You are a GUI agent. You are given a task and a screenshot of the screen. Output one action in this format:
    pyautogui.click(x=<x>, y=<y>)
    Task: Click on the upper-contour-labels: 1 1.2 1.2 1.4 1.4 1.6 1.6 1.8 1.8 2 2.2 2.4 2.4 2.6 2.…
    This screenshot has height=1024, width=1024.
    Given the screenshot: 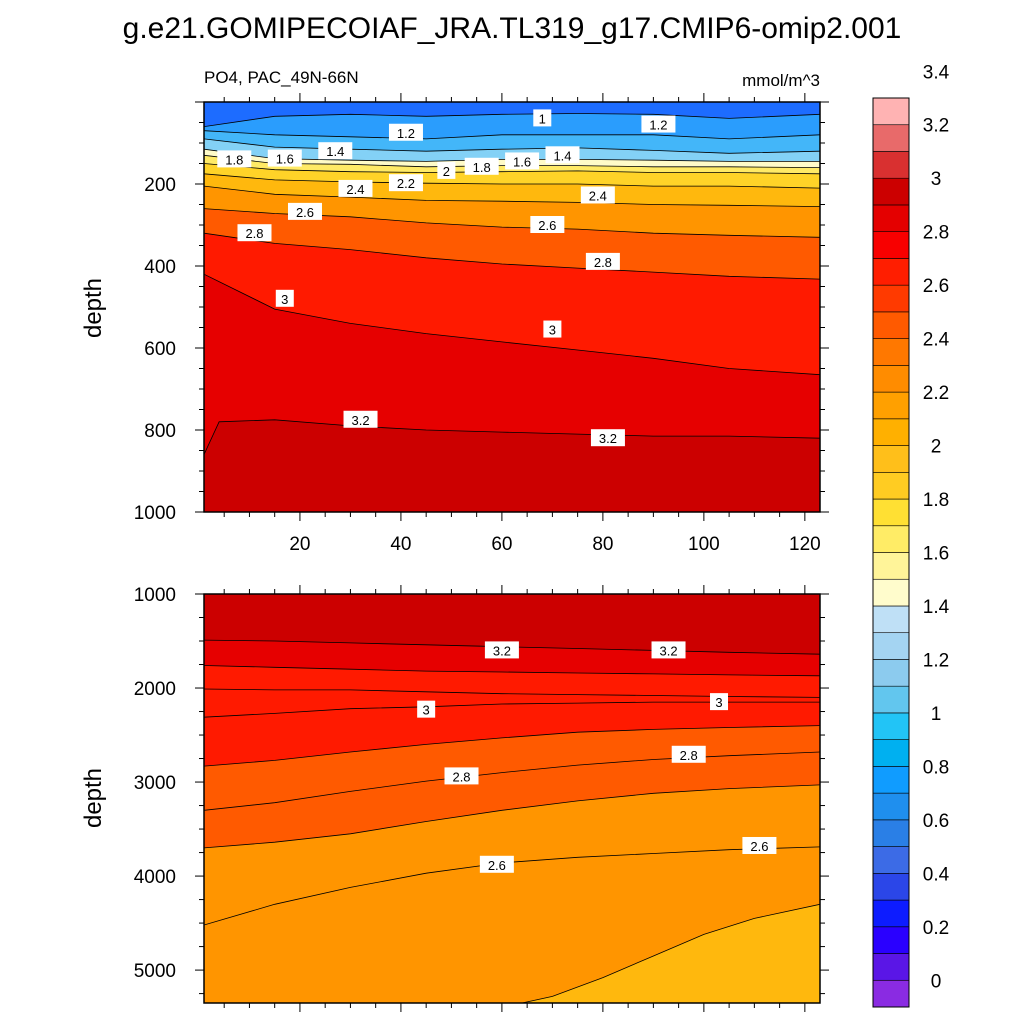 What is the action you would take?
    pyautogui.click(x=446, y=278)
    